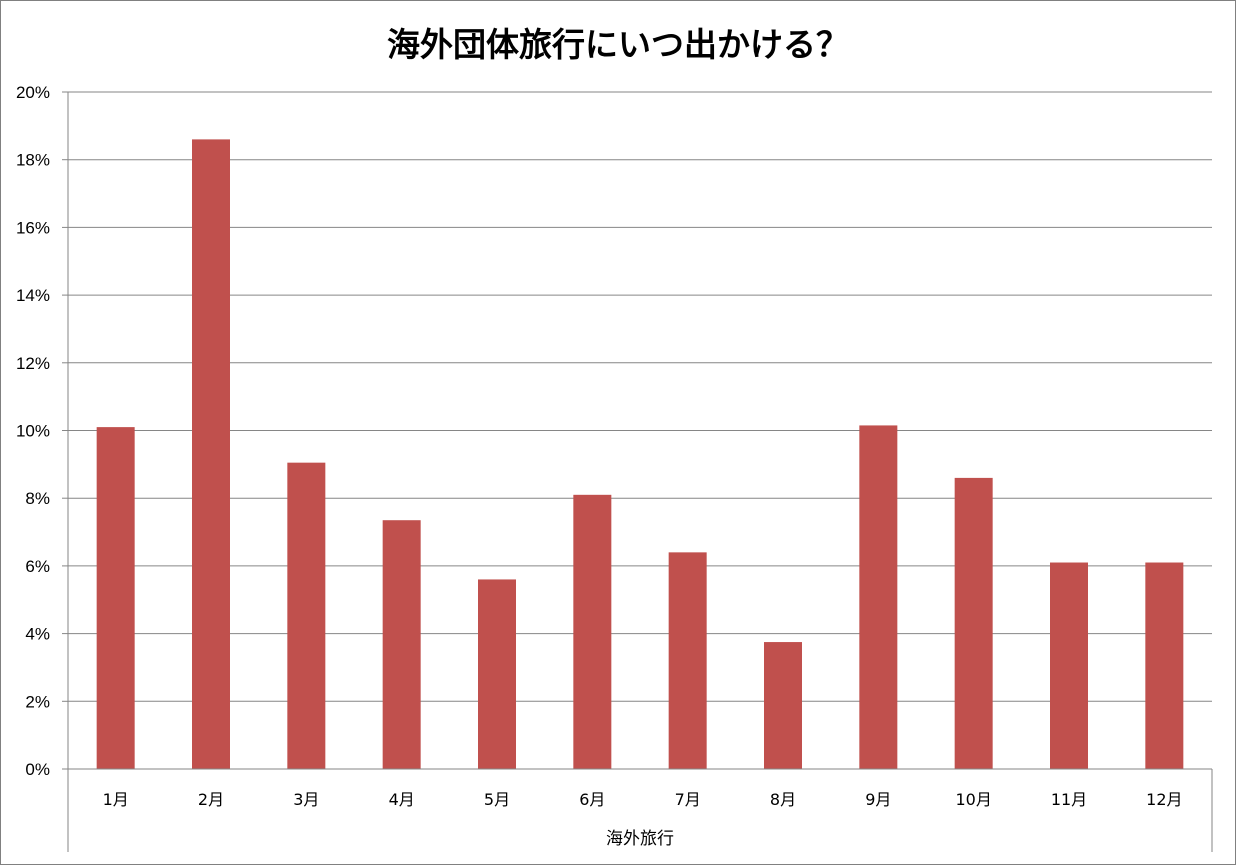 Image resolution: width=1236 pixels, height=865 pixels. What do you see at coordinates (783, 799) in the screenshot?
I see `x-tick-label: 8月` at bounding box center [783, 799].